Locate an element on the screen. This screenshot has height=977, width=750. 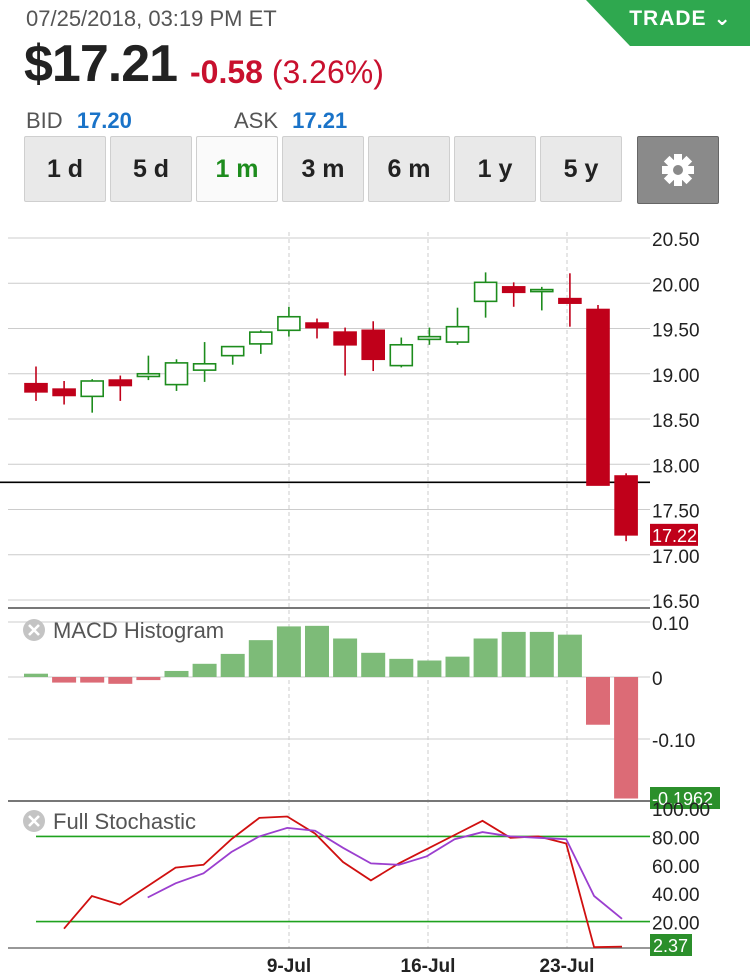
macd-histogram-bars is located at coordinates (331, 712).